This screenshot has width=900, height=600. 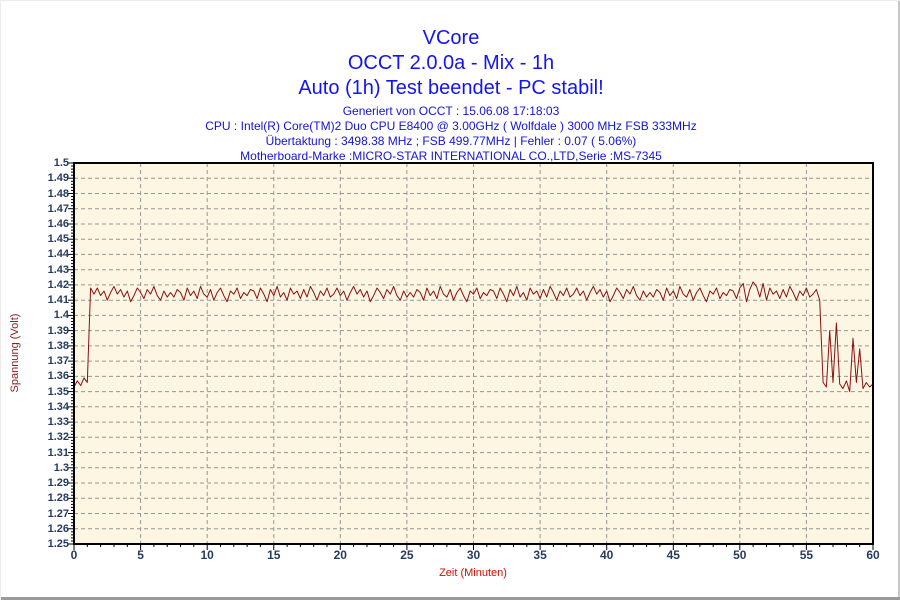 I want to click on y-tick-label: 1.32, so click(x=58, y=437).